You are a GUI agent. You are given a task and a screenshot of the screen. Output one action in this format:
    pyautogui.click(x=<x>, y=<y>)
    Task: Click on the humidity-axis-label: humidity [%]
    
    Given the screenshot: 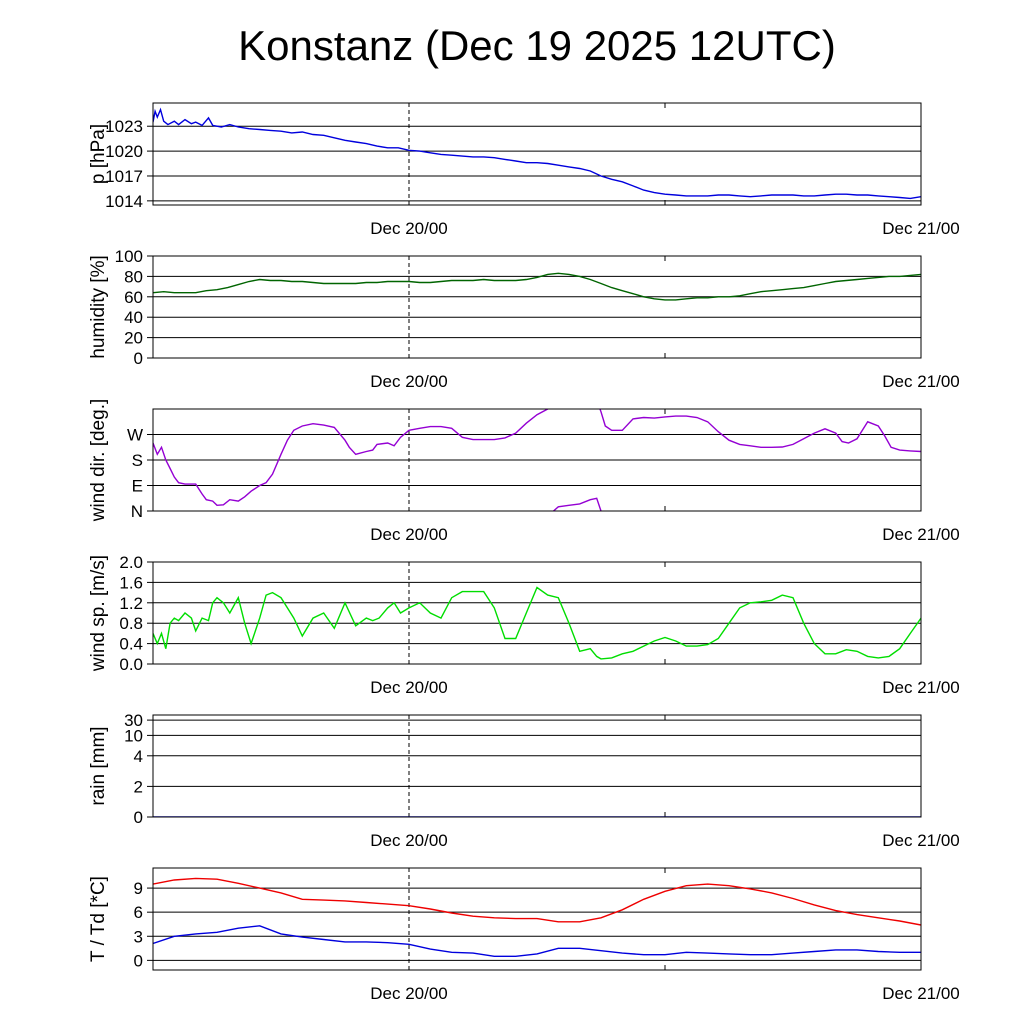 What is the action you would take?
    pyautogui.click(x=98, y=306)
    